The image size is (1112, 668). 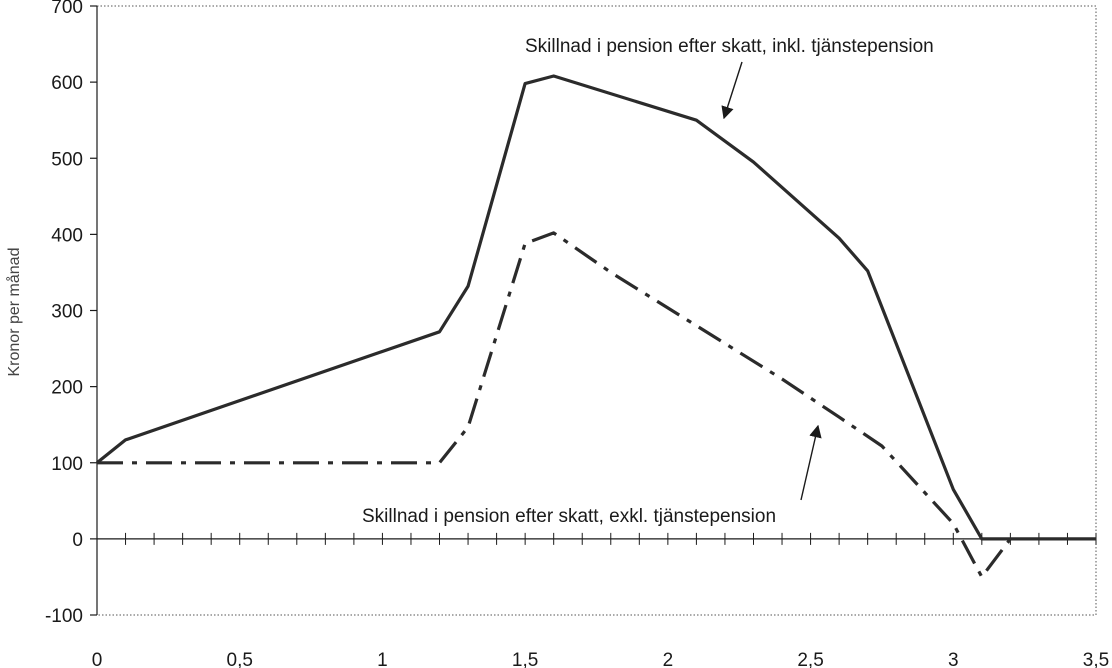 What do you see at coordinates (953, 659) in the screenshot?
I see `x-tick-label: 3` at bounding box center [953, 659].